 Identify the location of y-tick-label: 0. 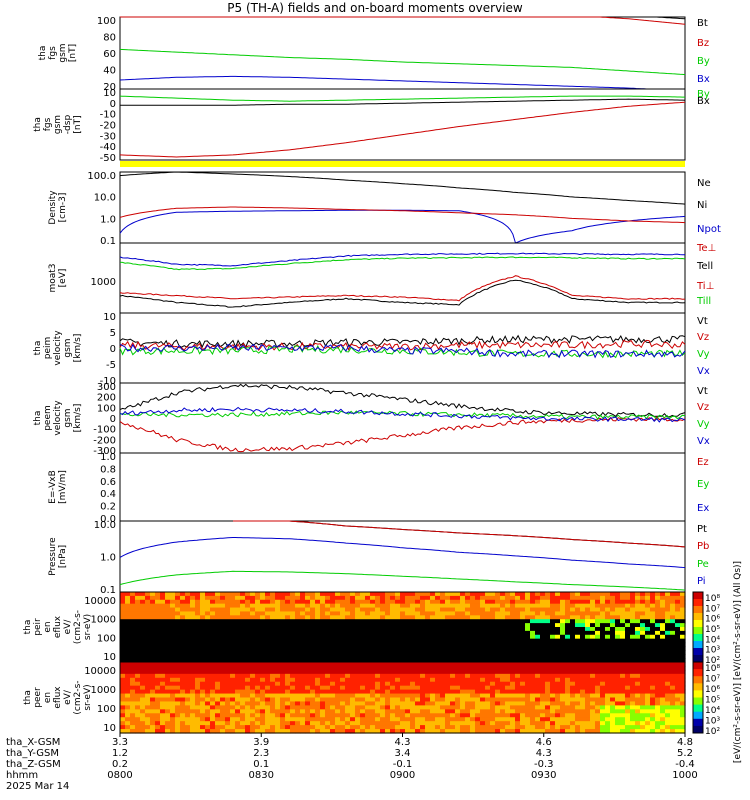
(113, 104).